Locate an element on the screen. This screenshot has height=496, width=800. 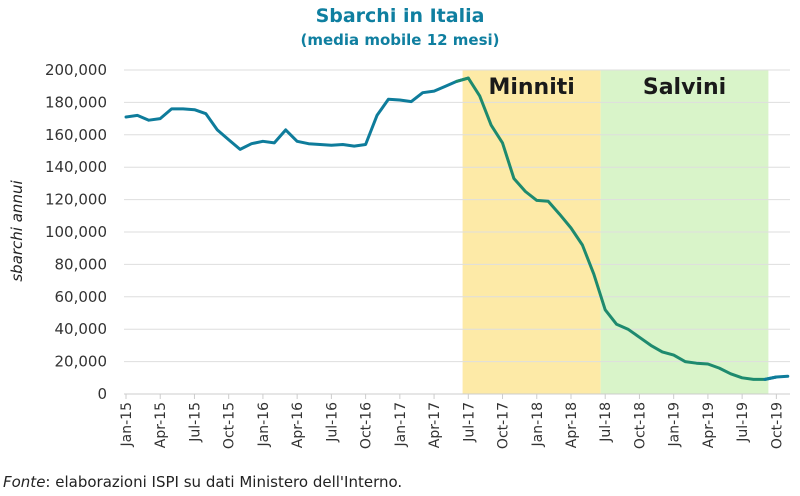
y-tick-label: 160,000 is located at coordinates (76, 135).